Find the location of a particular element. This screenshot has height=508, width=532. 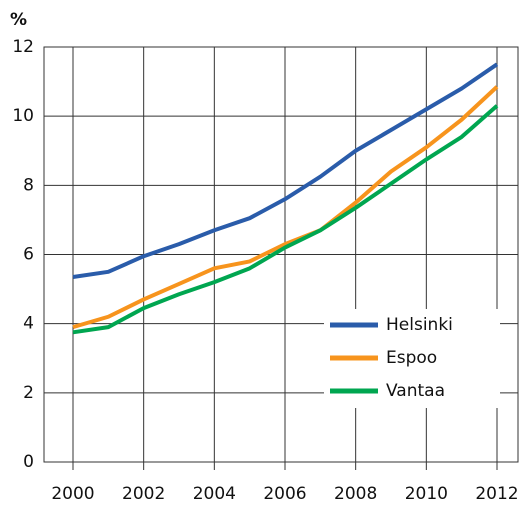

legend-label: Helsinki is located at coordinates (419, 325).